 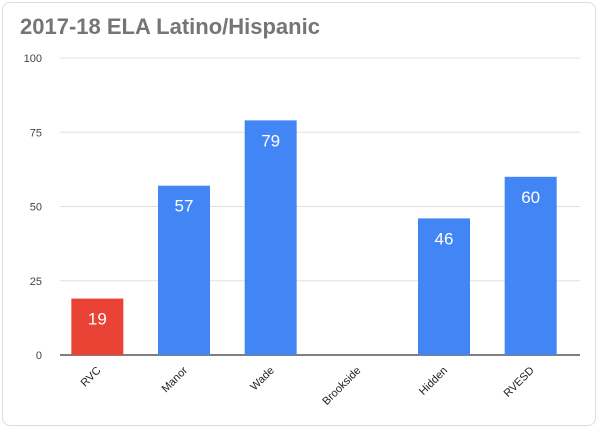 I want to click on x-tick-label-rvesd: RVESD, so click(x=519, y=382).